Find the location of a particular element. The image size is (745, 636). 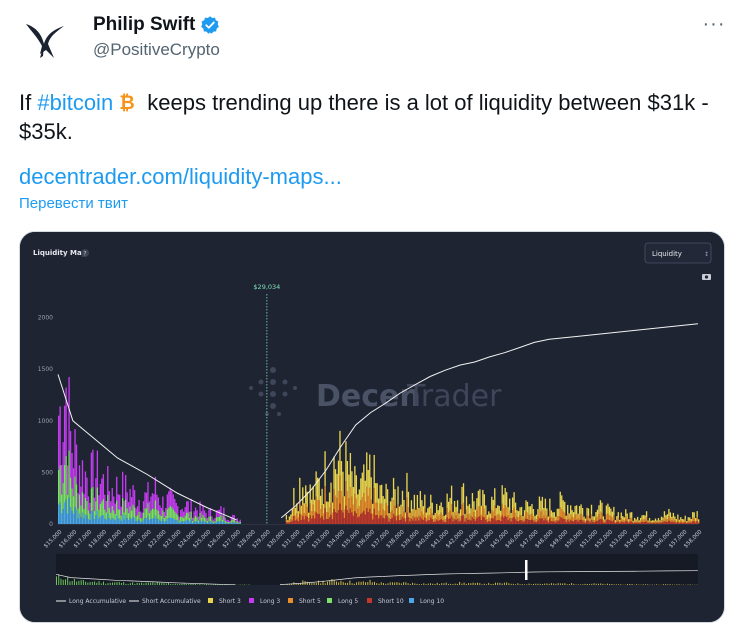

help-icon is located at coordinates (85, 253).